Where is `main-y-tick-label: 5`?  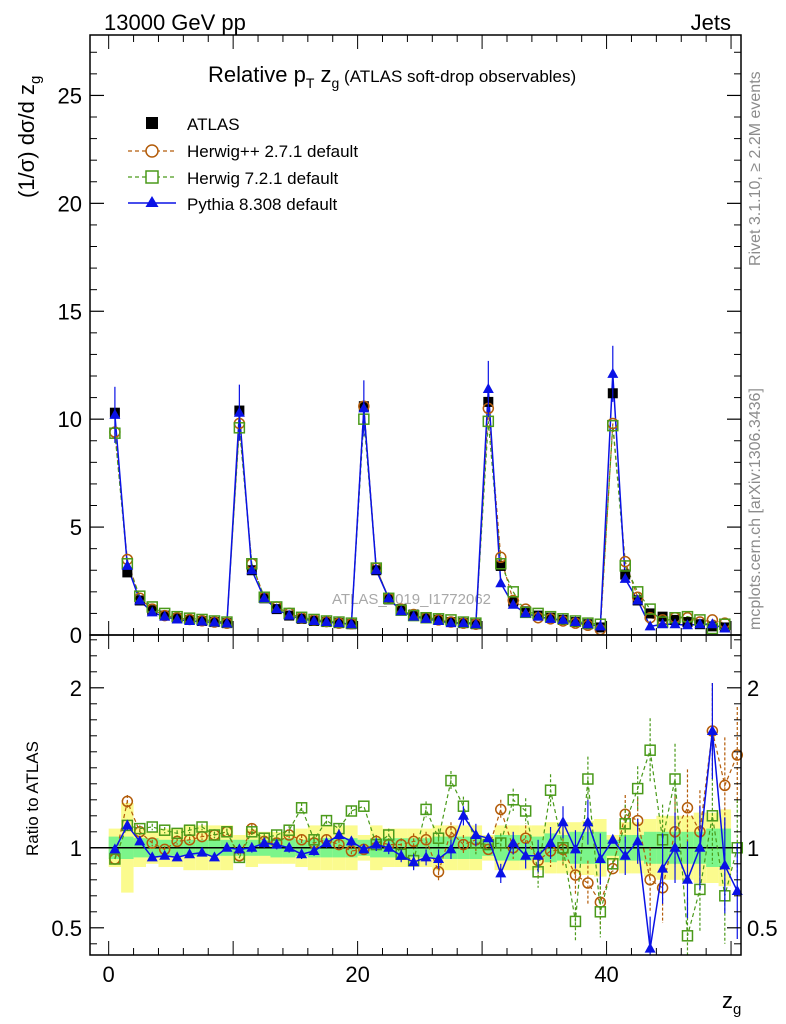 main-y-tick-label: 5 is located at coordinates (76, 527).